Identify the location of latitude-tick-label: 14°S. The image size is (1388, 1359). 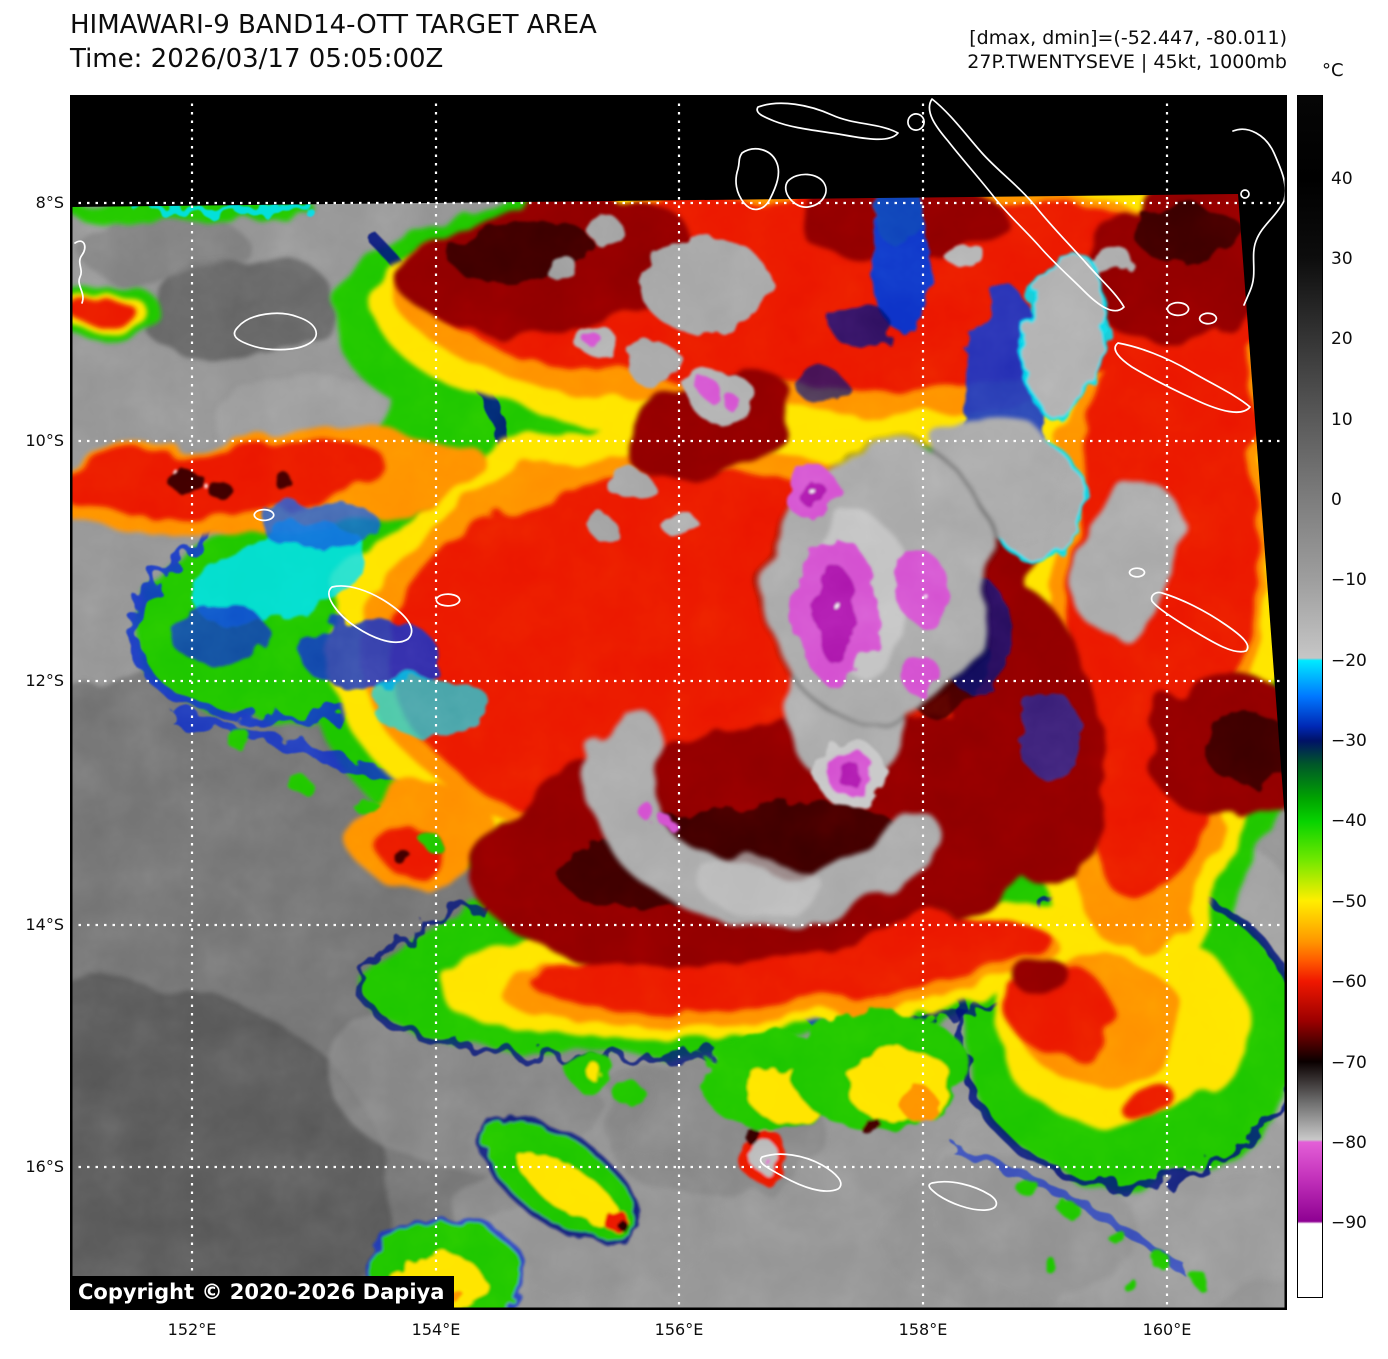
(44, 924).